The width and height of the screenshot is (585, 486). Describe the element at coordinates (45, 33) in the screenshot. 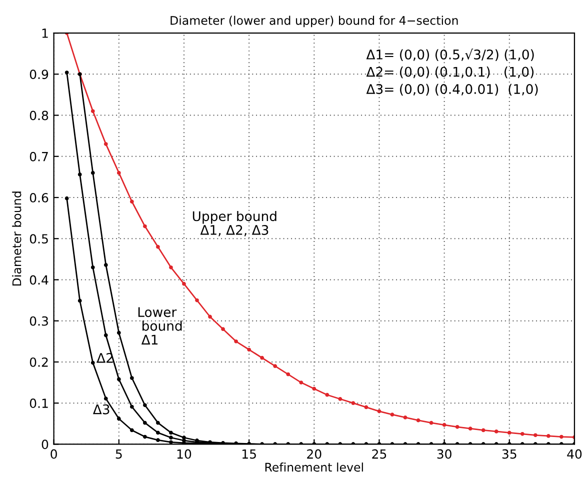

I see `y-tick-label: 1` at that location.